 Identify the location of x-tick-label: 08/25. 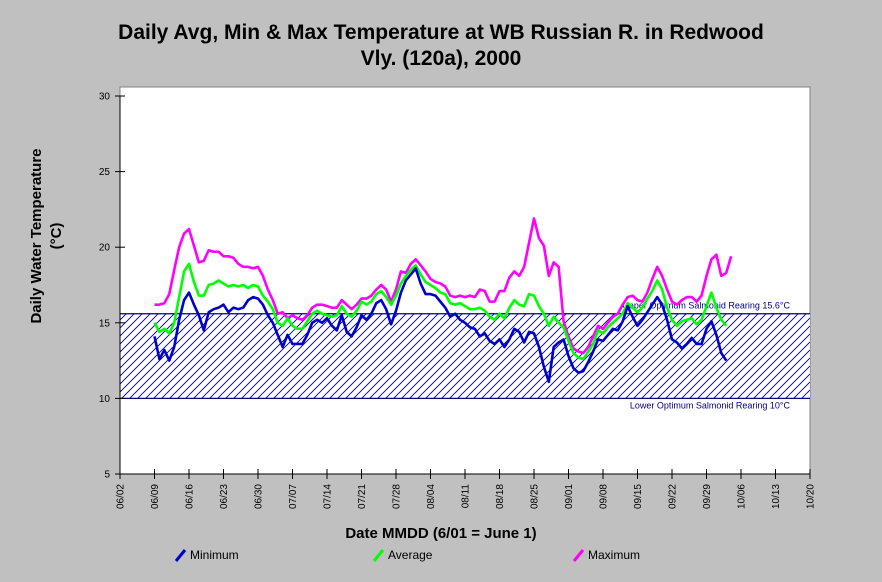
(535, 496).